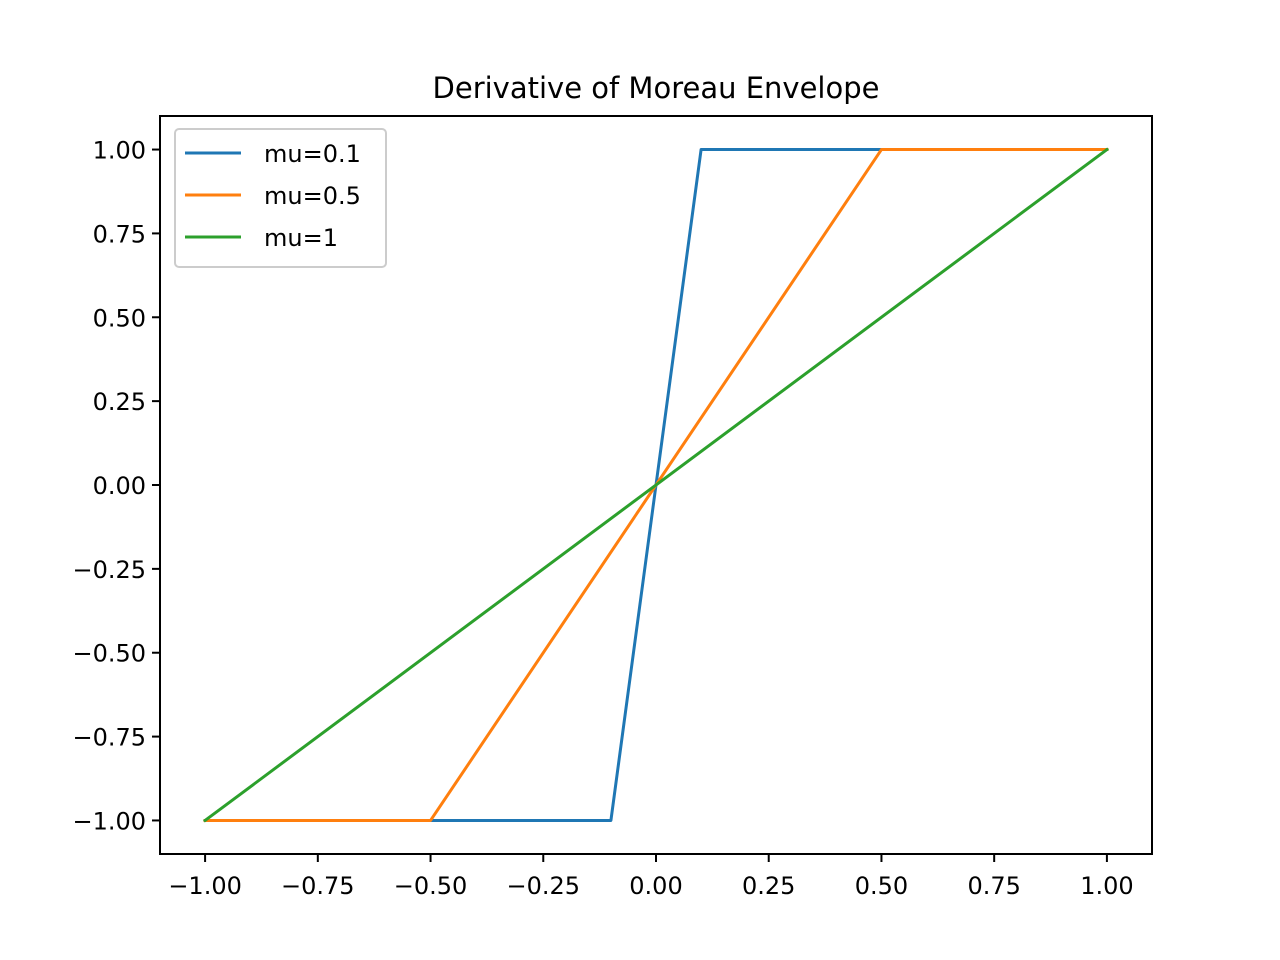 The image size is (1280, 960). What do you see at coordinates (655, 886) in the screenshot?
I see `x-tick-label: 0.00` at bounding box center [655, 886].